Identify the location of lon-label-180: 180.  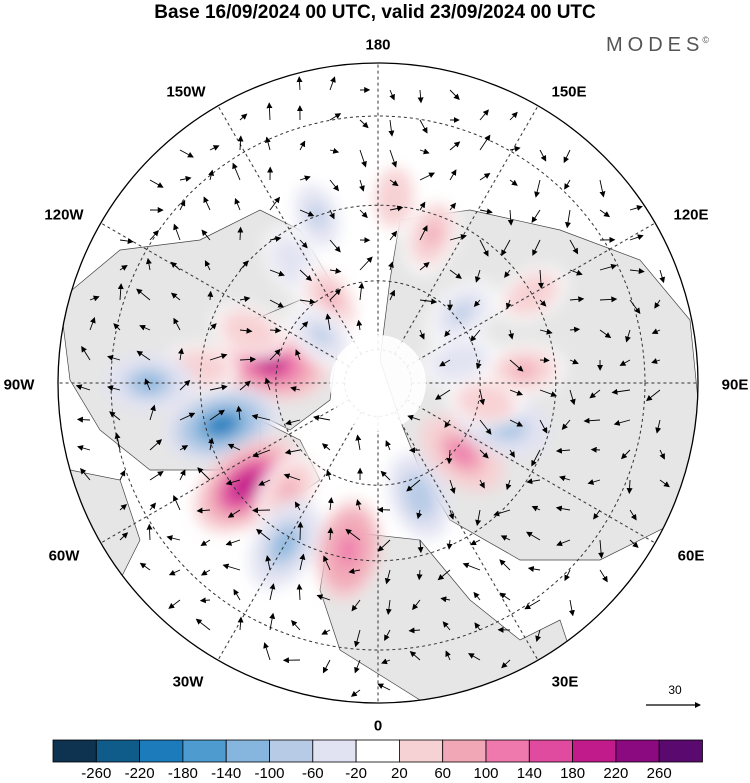
(378, 45).